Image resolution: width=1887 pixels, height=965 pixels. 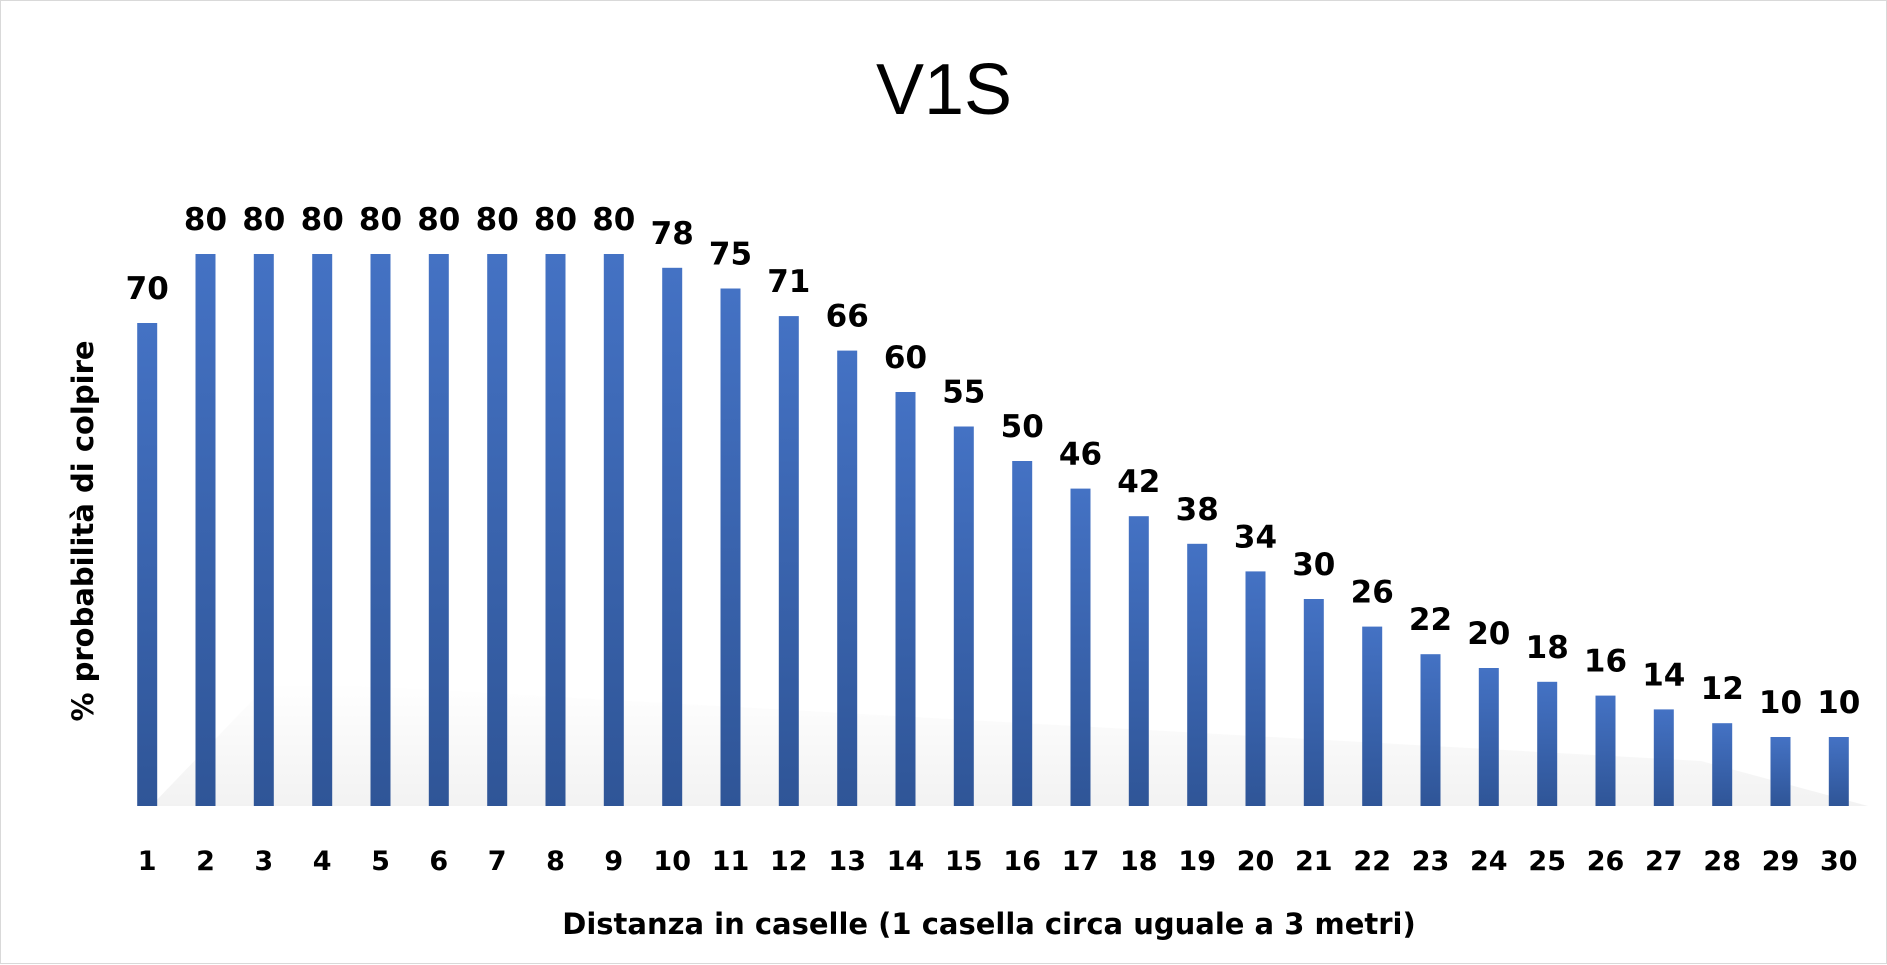 What do you see at coordinates (1255, 537) in the screenshot?
I see `data-label-20: 34` at bounding box center [1255, 537].